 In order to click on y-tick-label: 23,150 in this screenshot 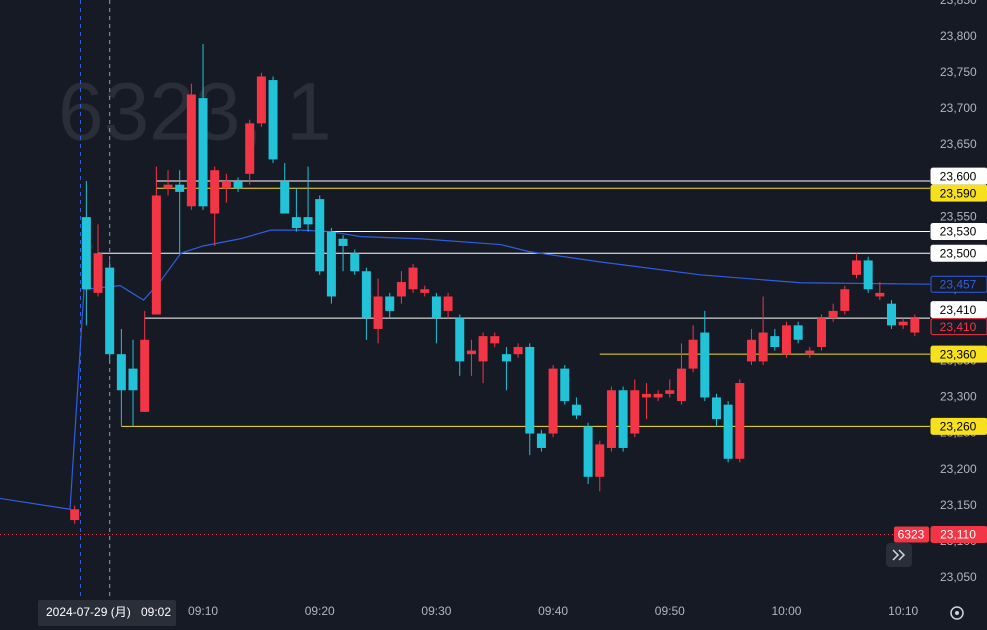, I will do `click(958, 505)`.